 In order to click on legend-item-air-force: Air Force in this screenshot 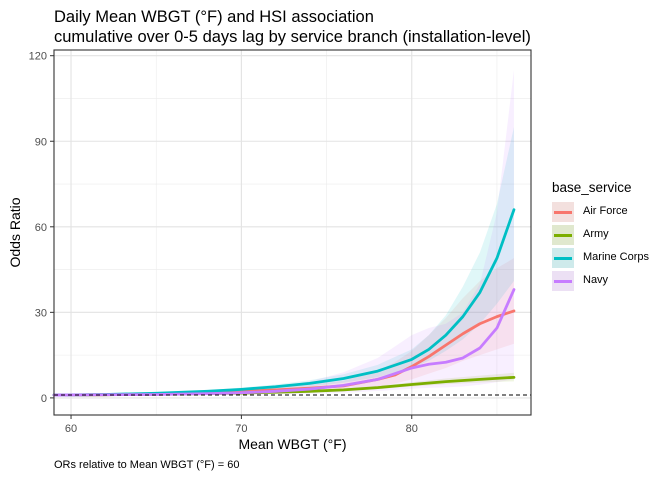, I will do `click(612, 212)`.